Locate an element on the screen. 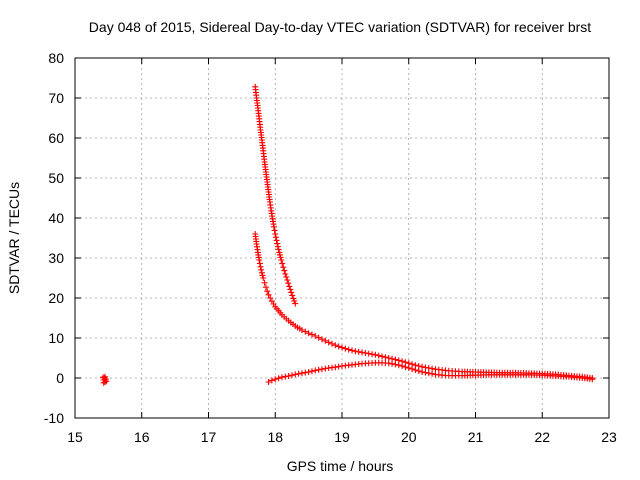  x-tick-label: 20 is located at coordinates (409, 437).